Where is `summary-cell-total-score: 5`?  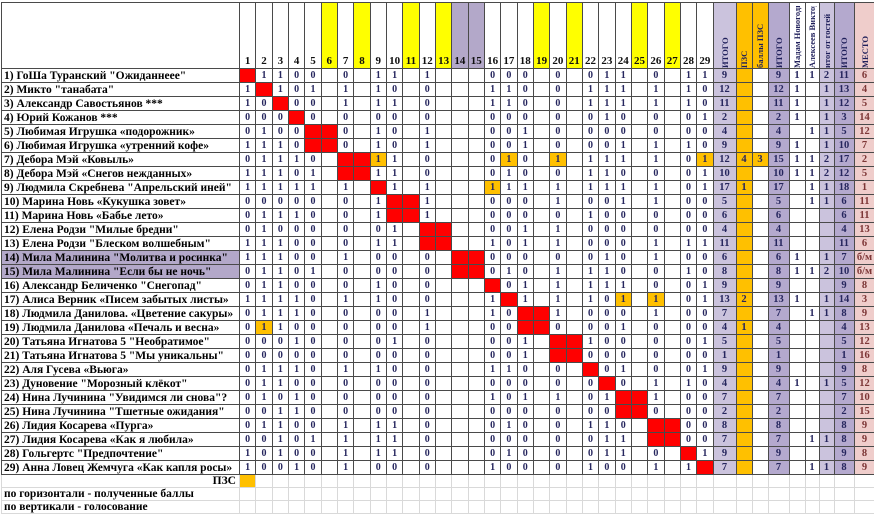 summary-cell-total-score: 5 is located at coordinates (724, 201).